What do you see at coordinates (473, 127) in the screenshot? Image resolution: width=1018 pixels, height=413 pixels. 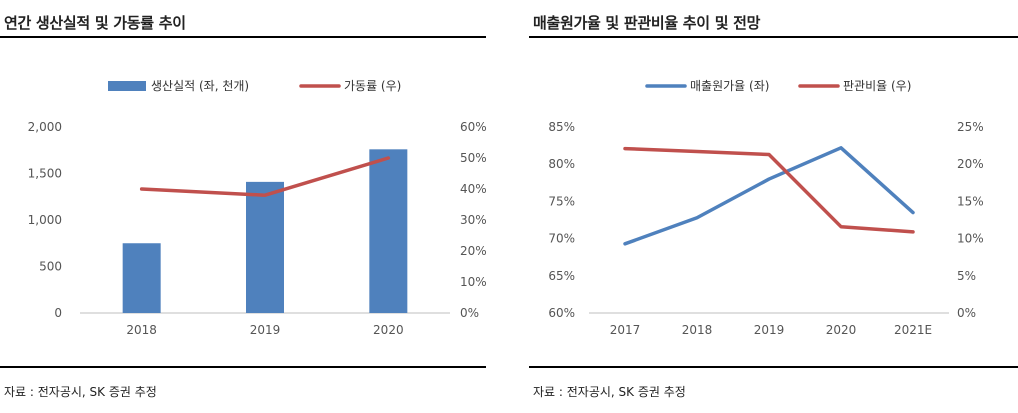 I see `right-y-tick-label: 60%` at bounding box center [473, 127].